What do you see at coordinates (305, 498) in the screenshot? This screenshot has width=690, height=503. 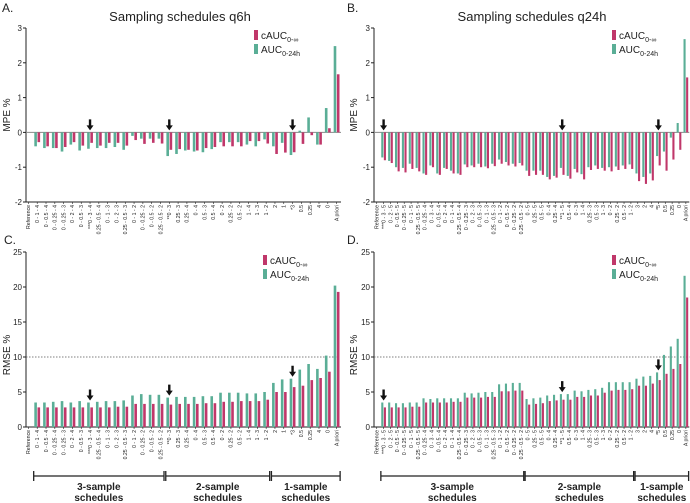 I see `group-label: schedules` at bounding box center [305, 498].